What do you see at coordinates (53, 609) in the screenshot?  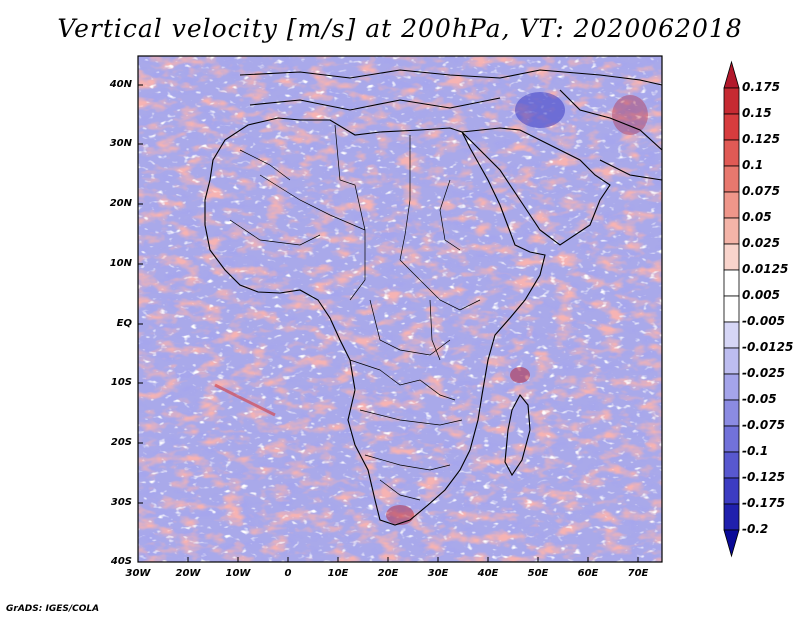 I see `credit-text: GrADS: IGES/COLA` at bounding box center [53, 609].